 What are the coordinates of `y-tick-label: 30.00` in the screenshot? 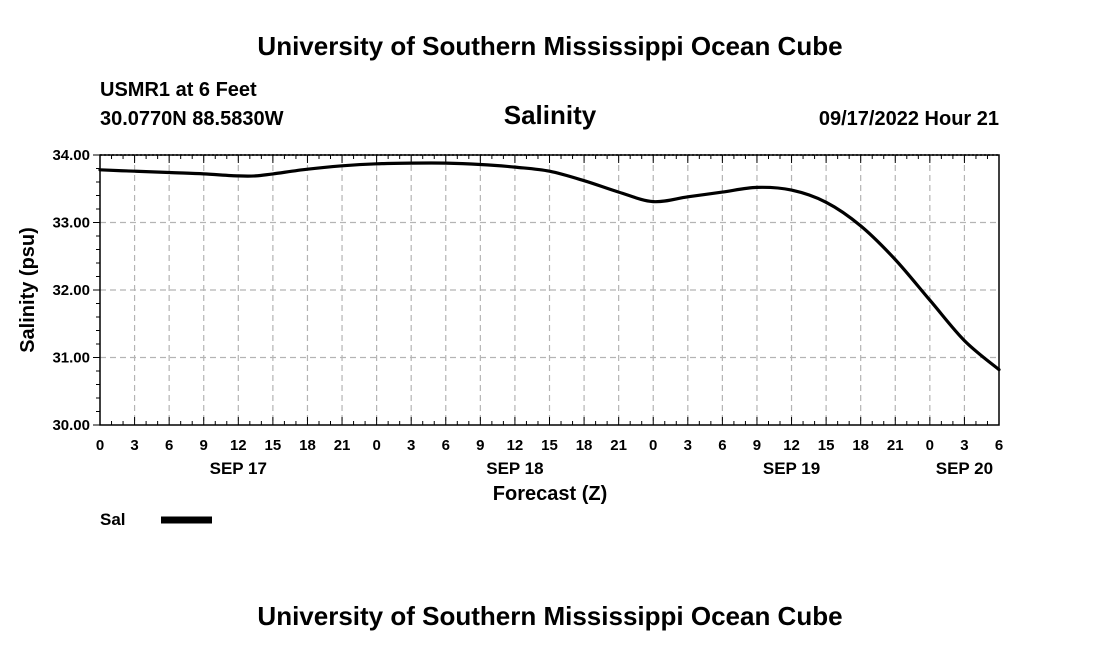 It's located at (71, 425).